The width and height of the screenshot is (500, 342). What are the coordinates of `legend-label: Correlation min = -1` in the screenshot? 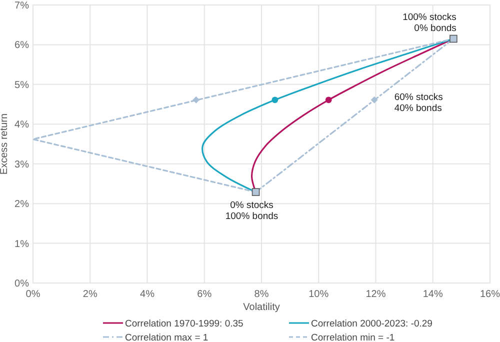 It's located at (353, 337).